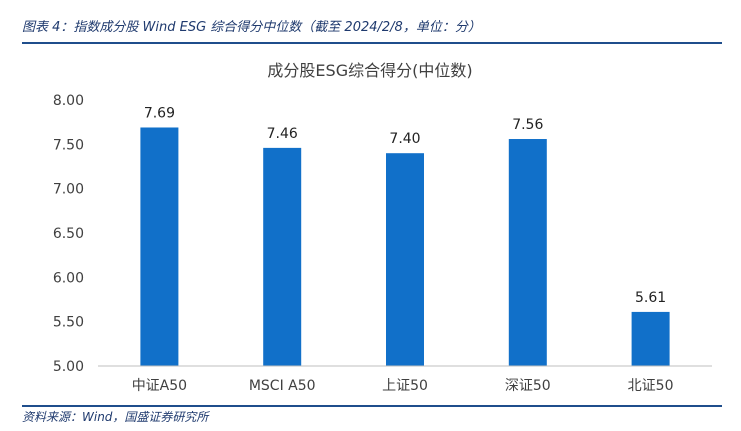 The width and height of the screenshot is (741, 431). I want to click on y-axis-ticks: 5.00 5.50 6.00 6.50 7.00 7.50 8.00, so click(68, 234).